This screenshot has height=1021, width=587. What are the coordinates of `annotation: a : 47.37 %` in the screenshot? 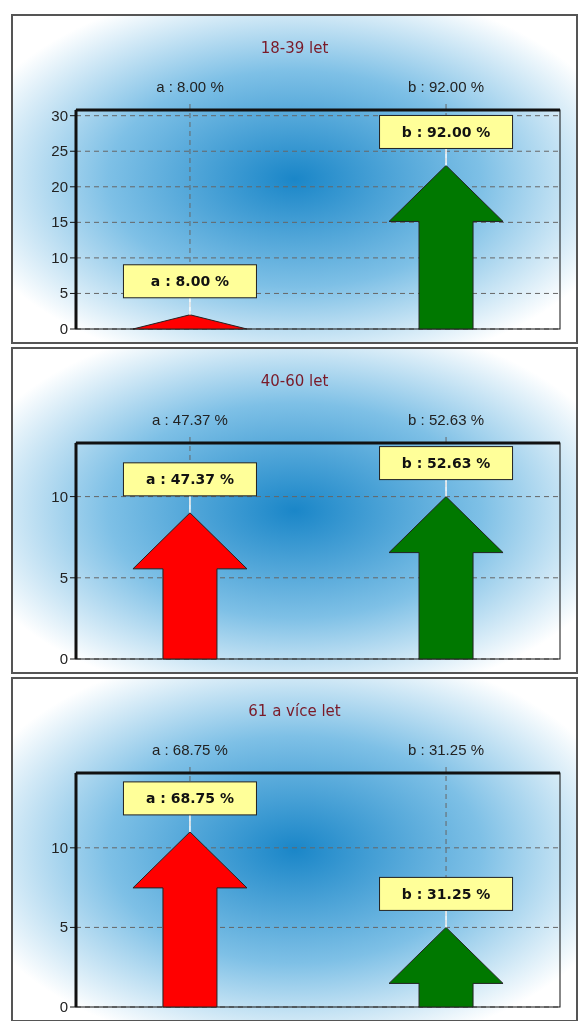 It's located at (189, 479).